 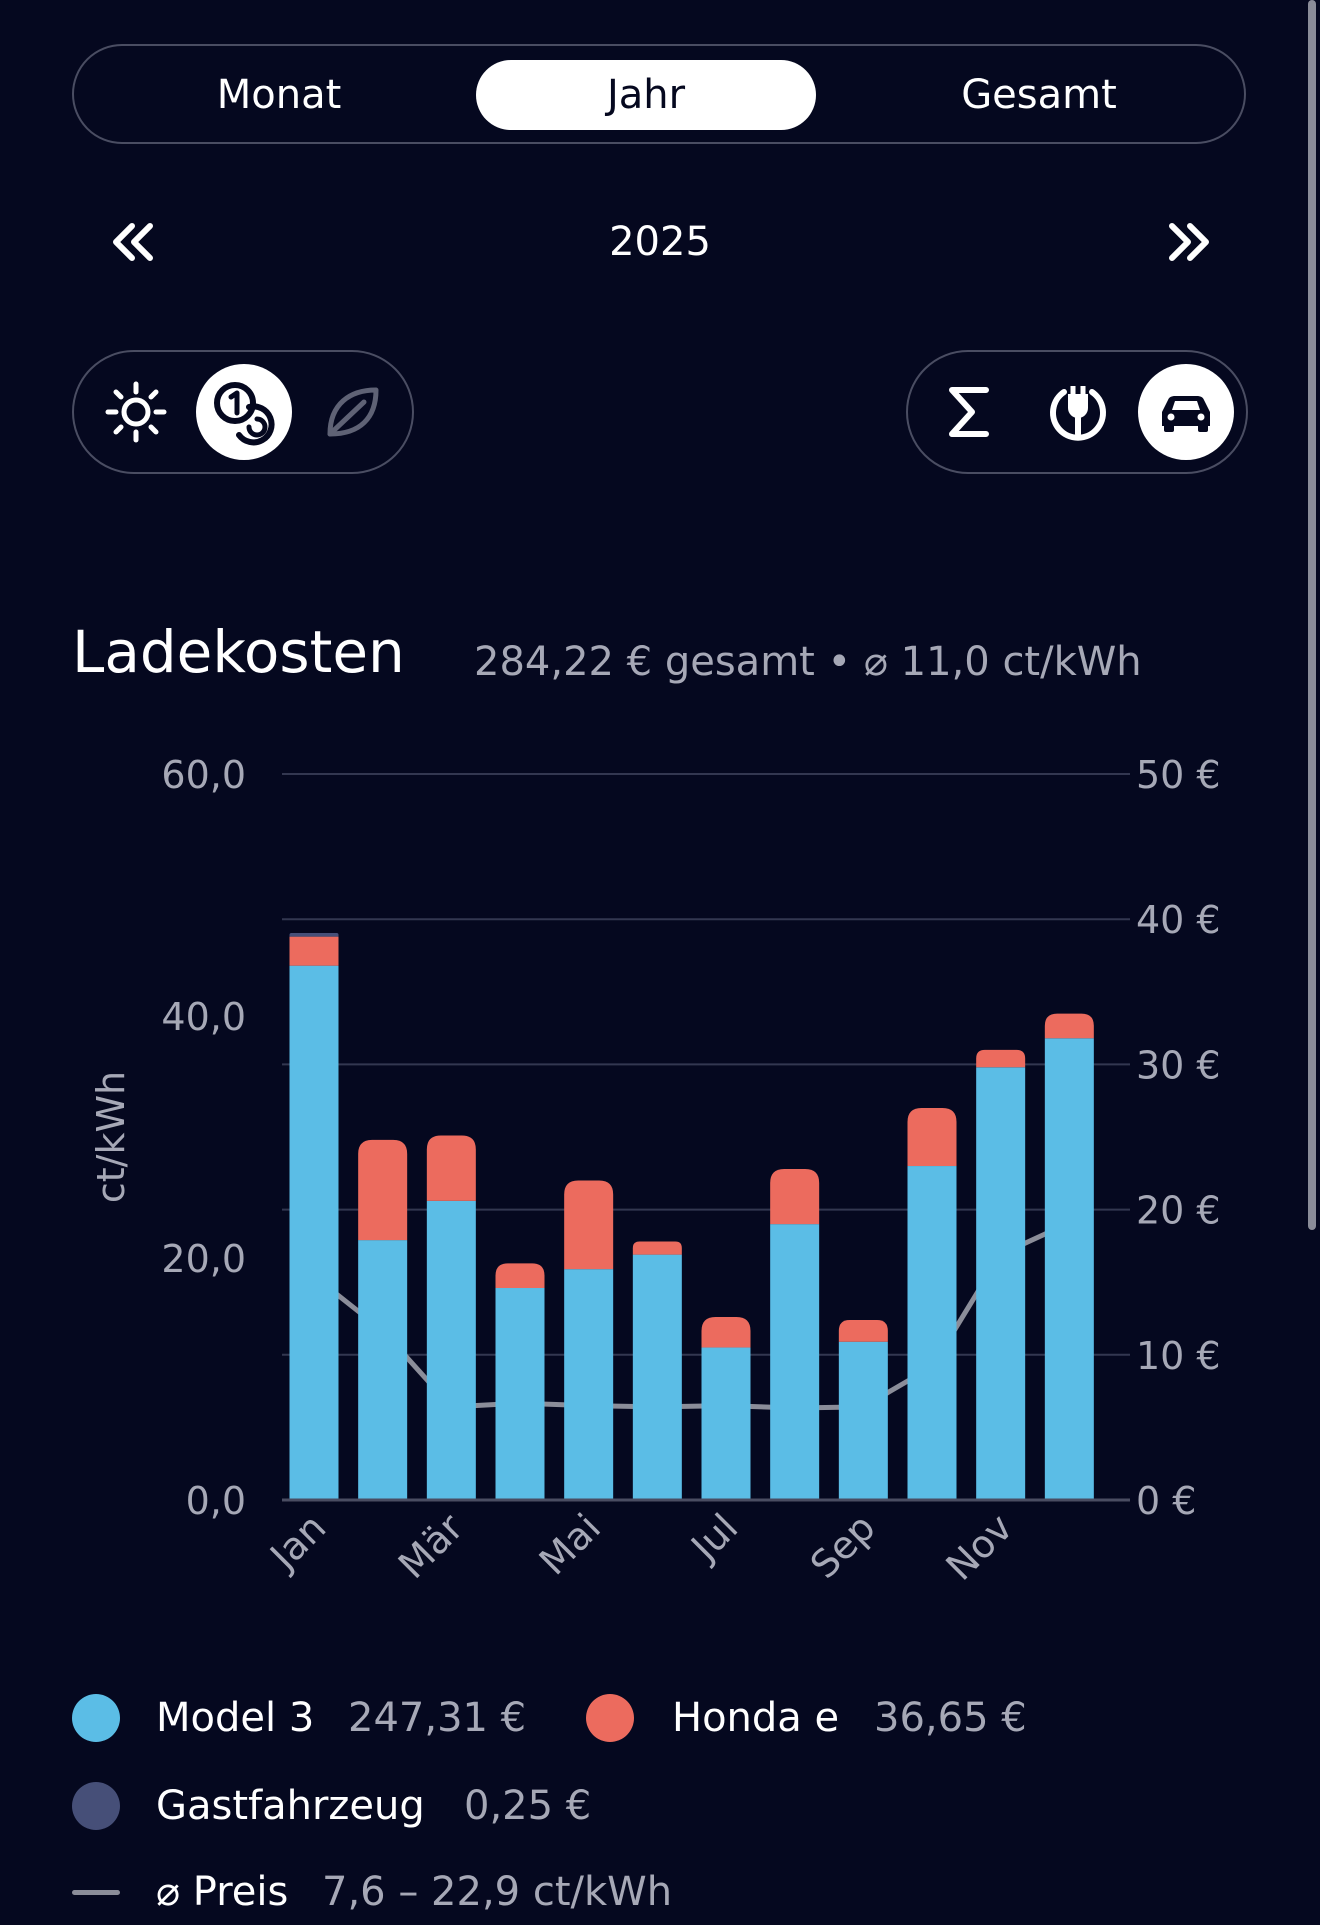 I want to click on legend-item-model-3: Model 3 247,31 €, so click(x=312, y=1716).